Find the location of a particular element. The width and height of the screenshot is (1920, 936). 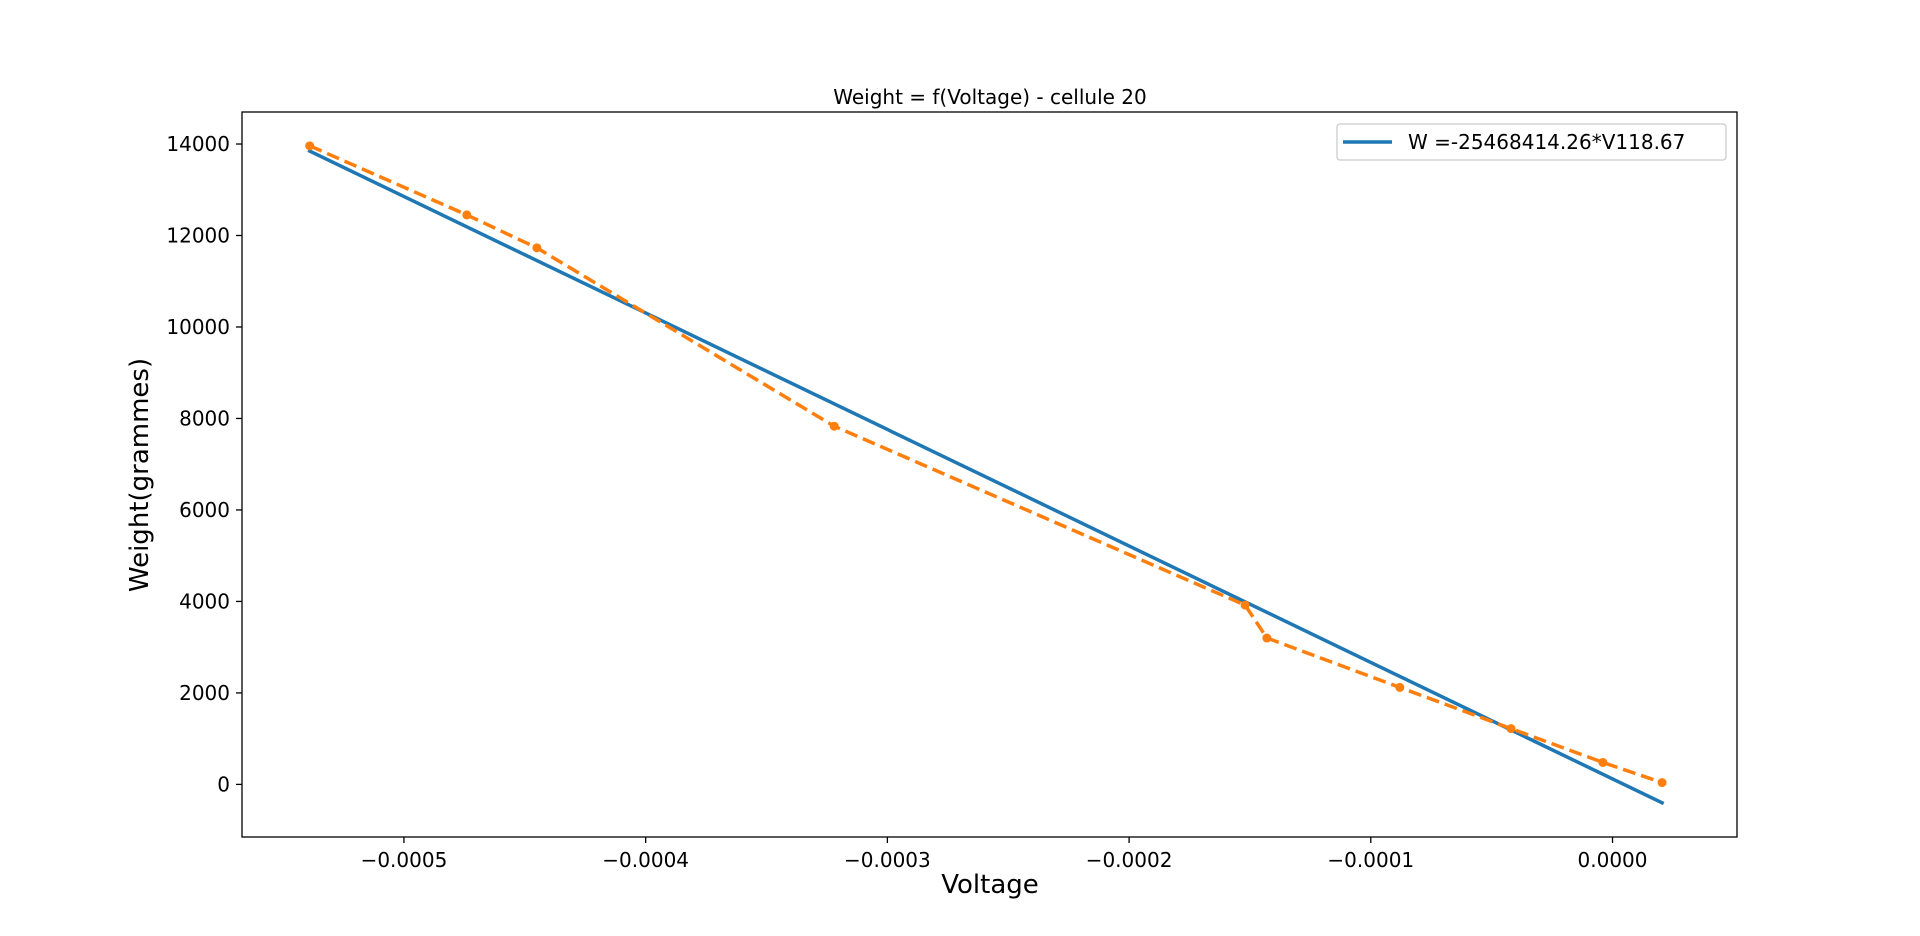

y-axis: 0 2000 4000 6000 8000 10000 12000 14000 is located at coordinates (204, 464).